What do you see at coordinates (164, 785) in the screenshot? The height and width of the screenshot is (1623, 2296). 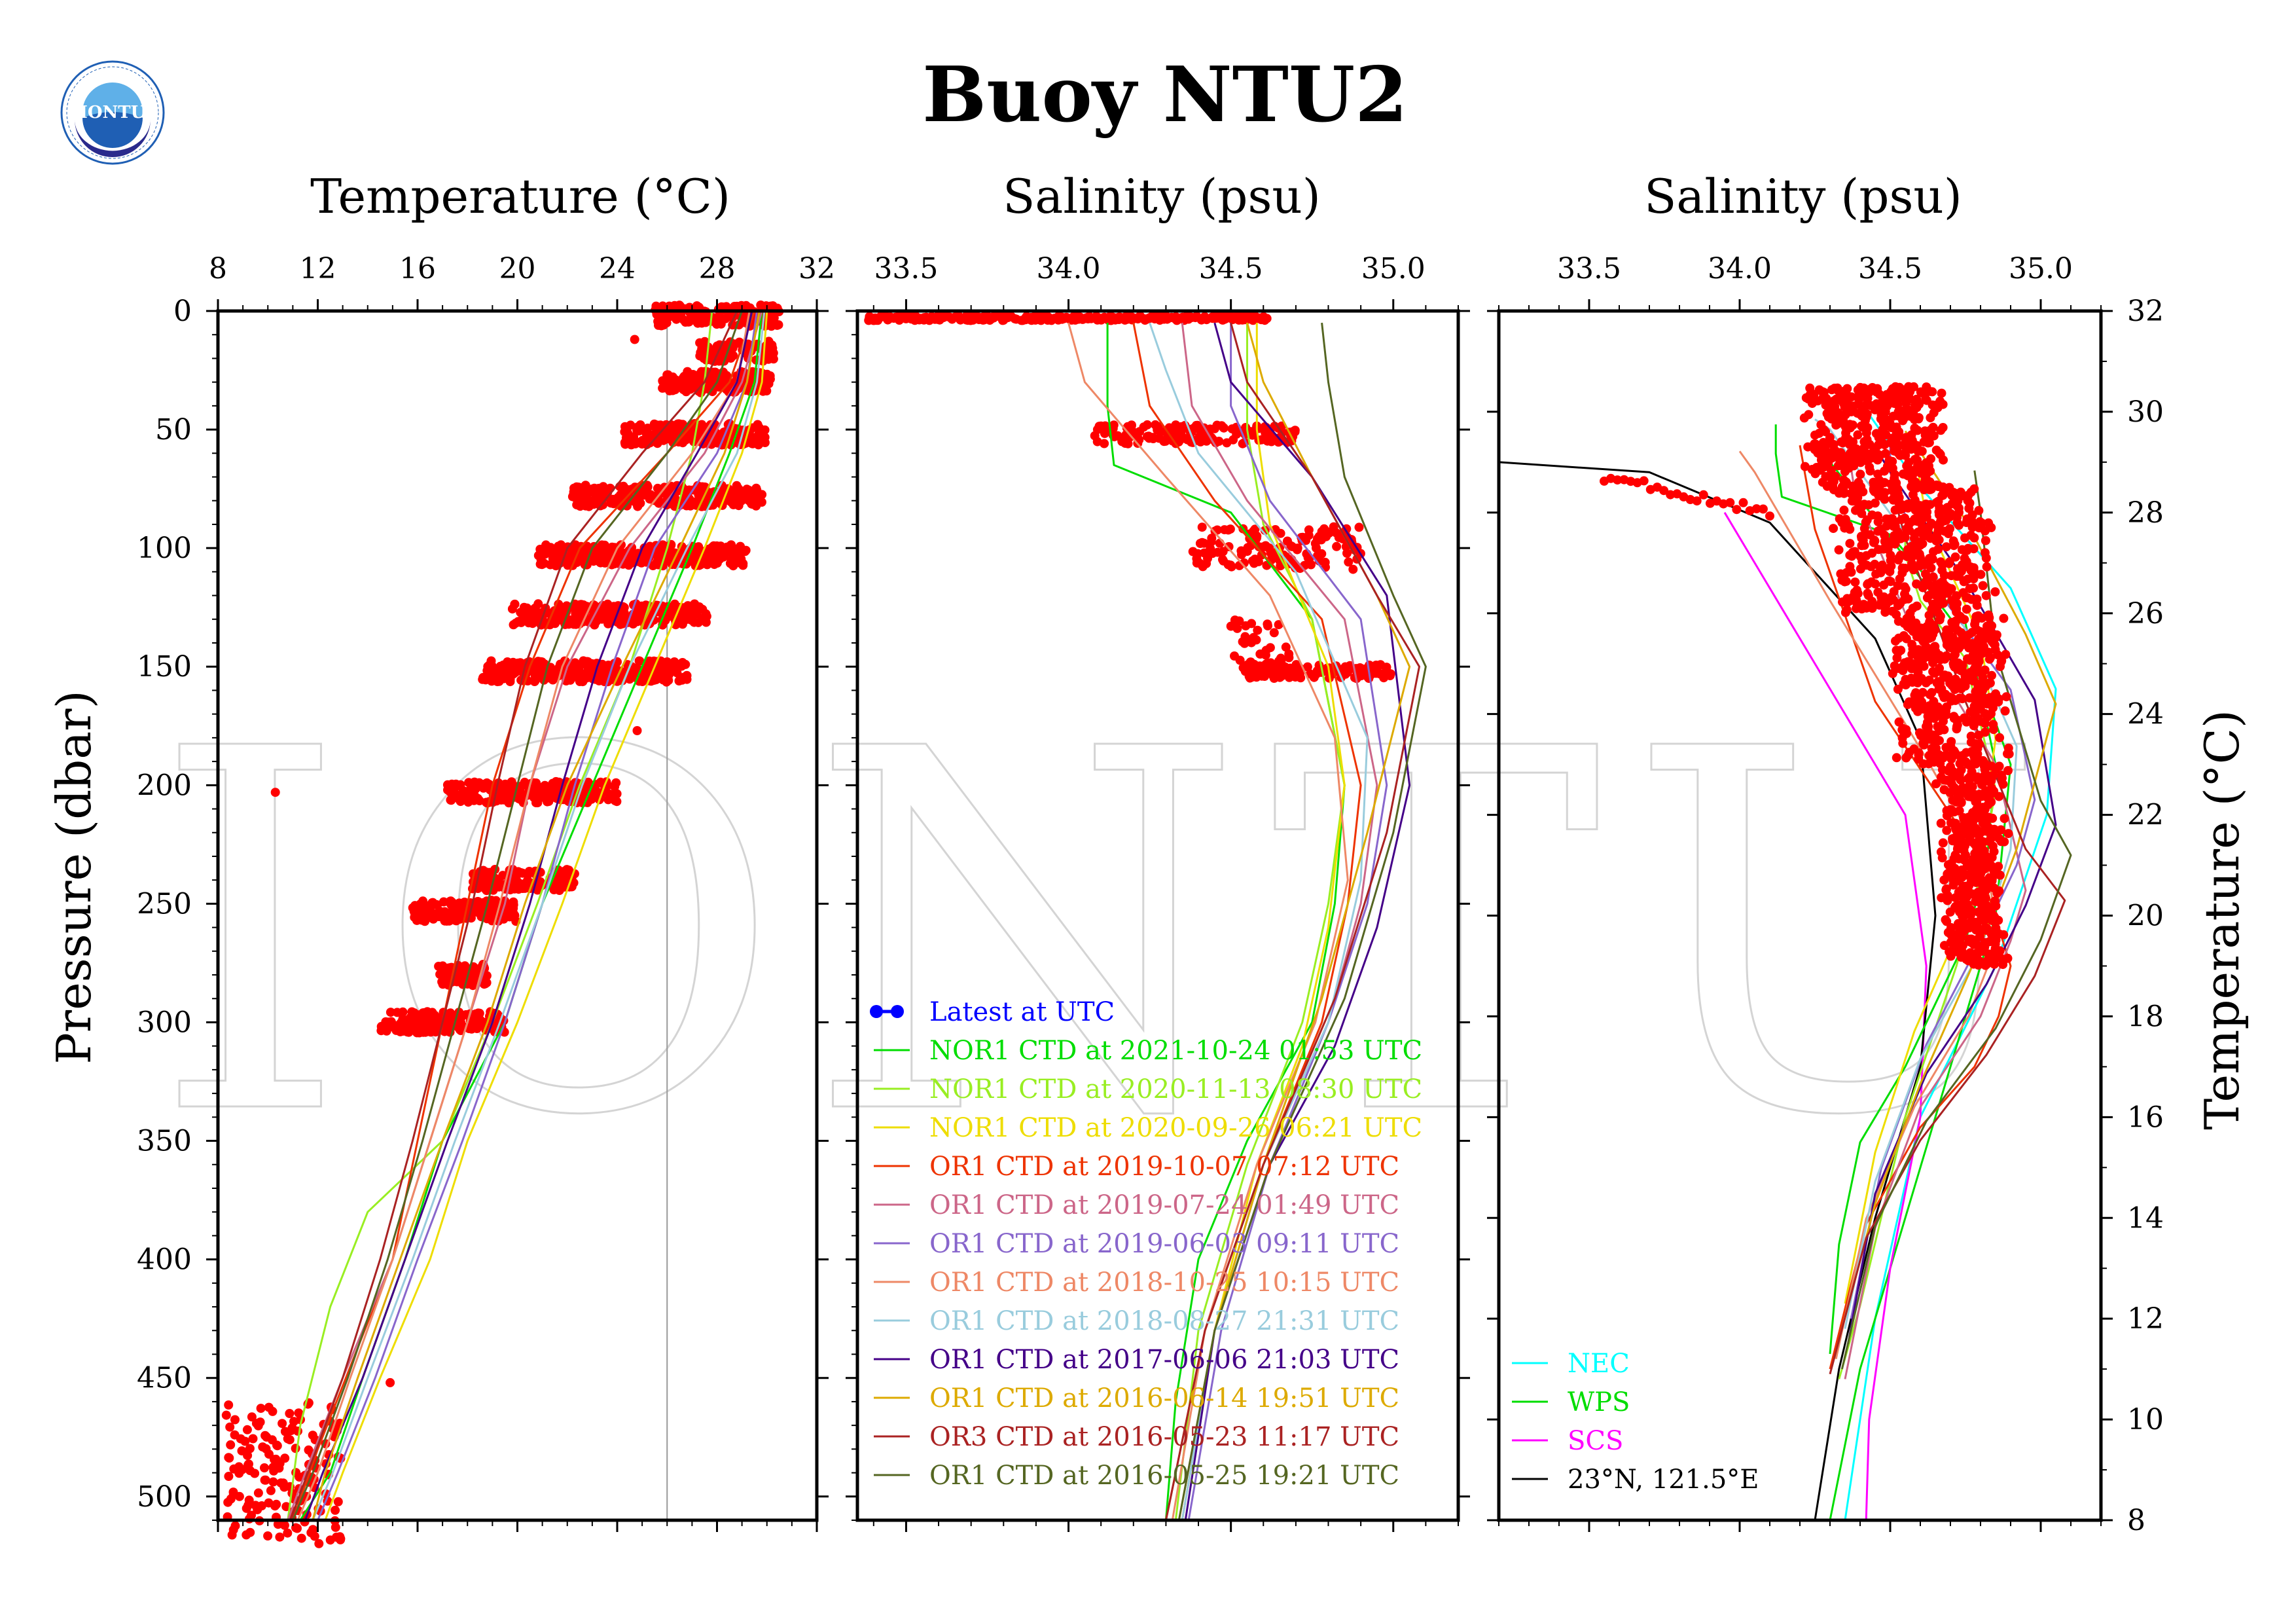 I see `pressure-tick-label: 200` at bounding box center [164, 785].